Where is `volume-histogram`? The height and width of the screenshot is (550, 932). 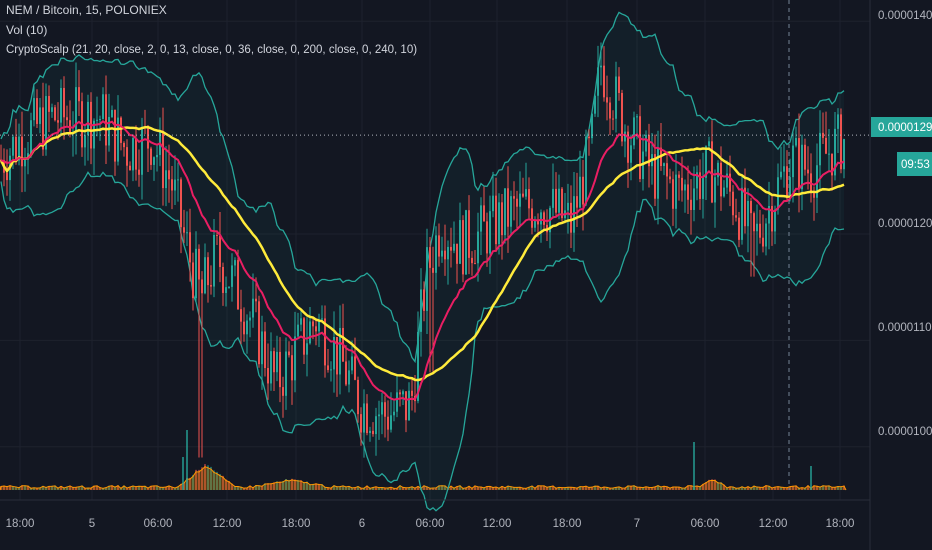 volume-histogram is located at coordinates (423, 460).